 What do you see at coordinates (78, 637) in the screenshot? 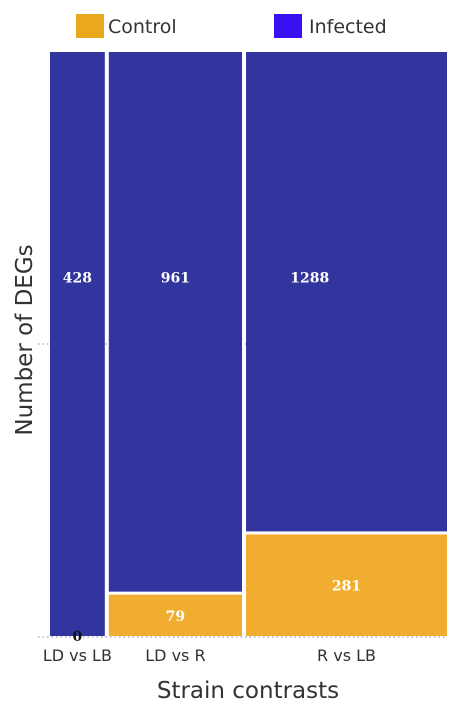
I see `label-control-ld-vs-lb: 0` at bounding box center [78, 637].